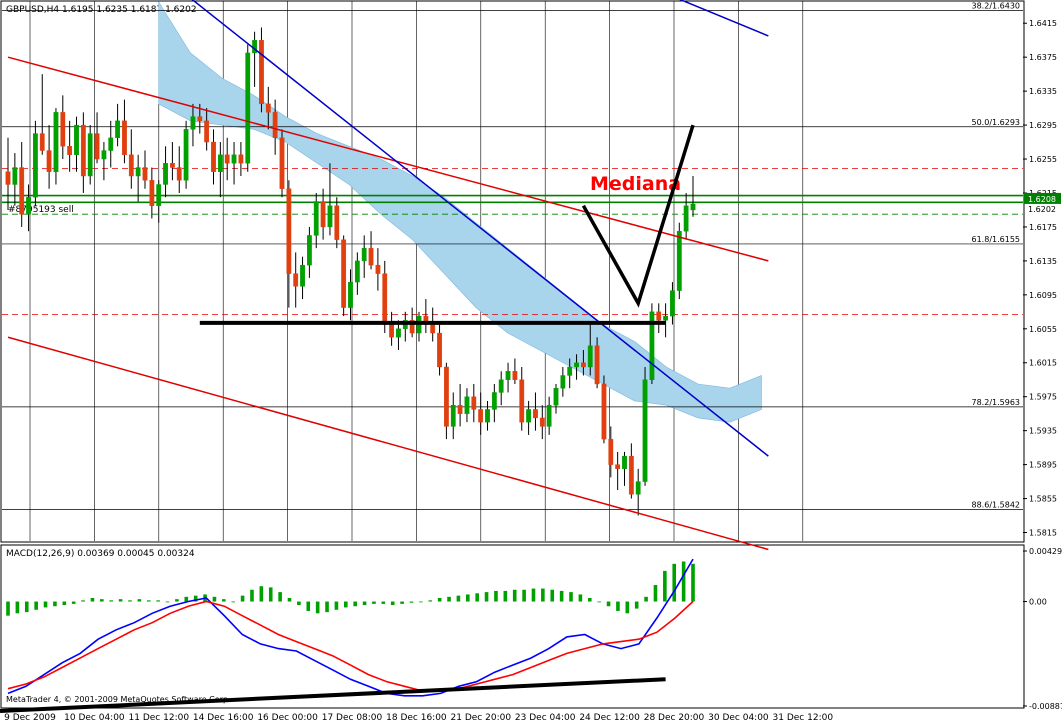  Describe the element at coordinates (1043, 533) in the screenshot. I see `price-tick-label: 1.5815` at that location.